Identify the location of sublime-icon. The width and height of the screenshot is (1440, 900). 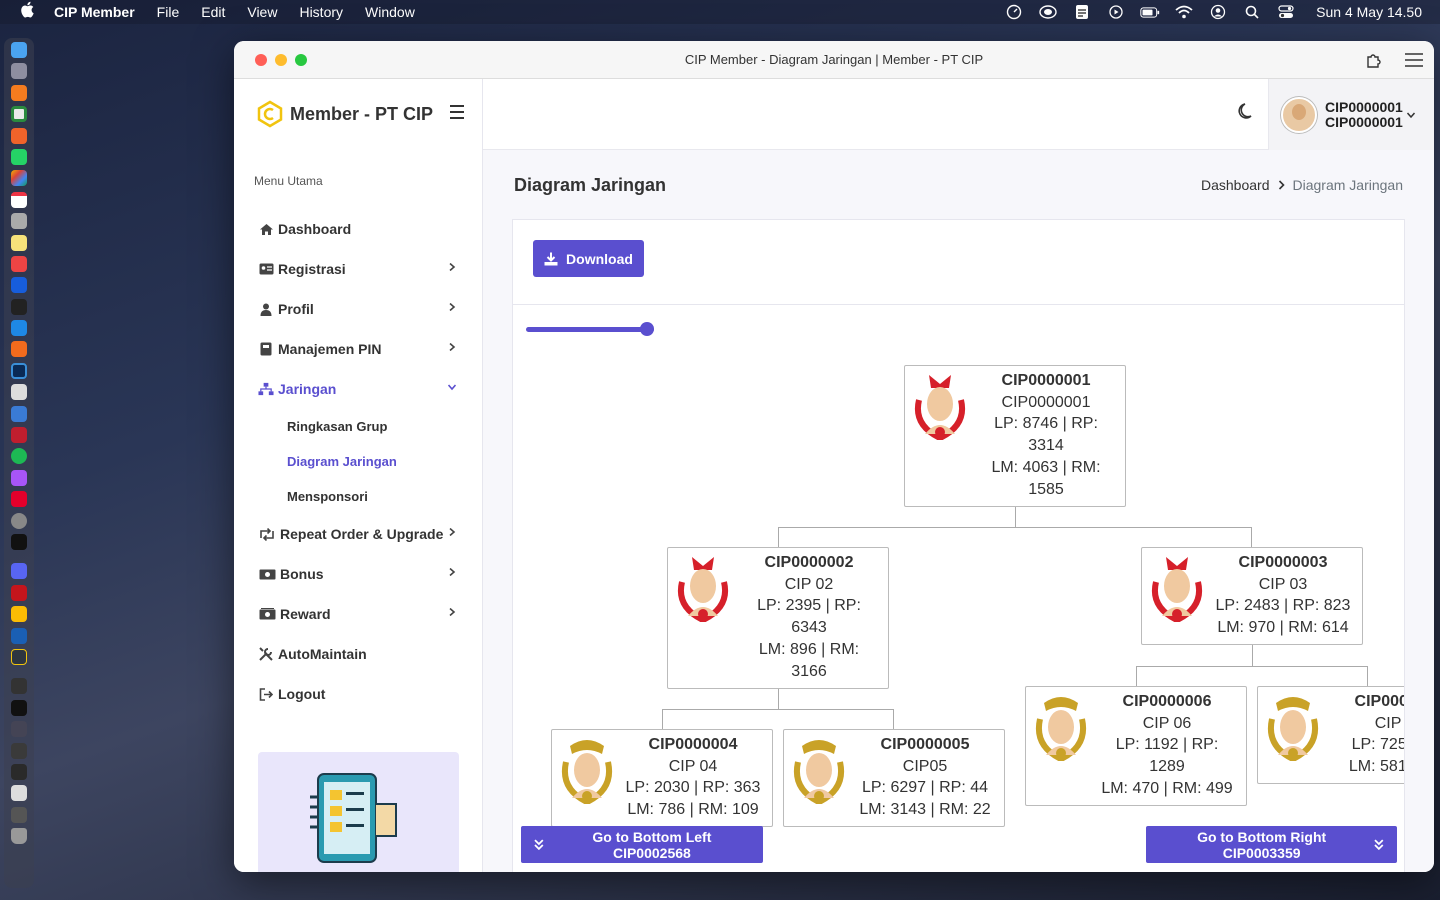
(19, 349).